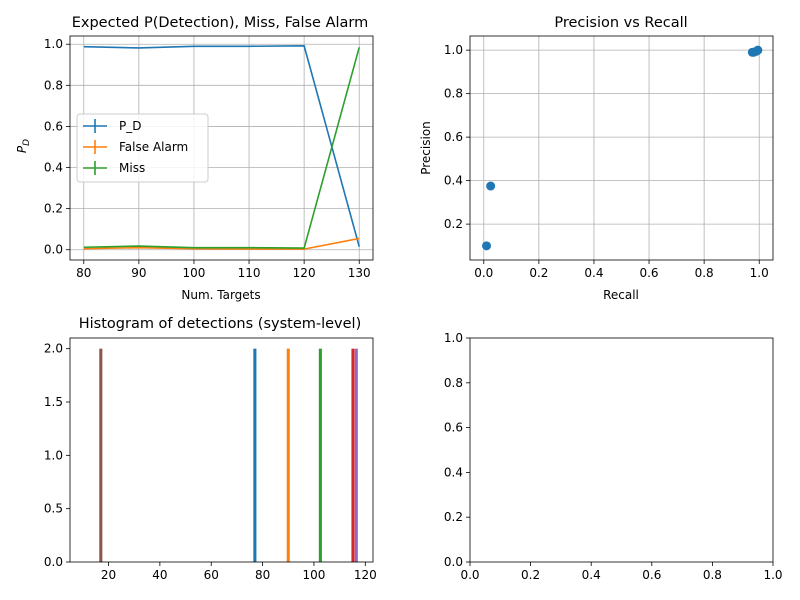  I want to click on x-tick-label: 20, so click(108, 575).